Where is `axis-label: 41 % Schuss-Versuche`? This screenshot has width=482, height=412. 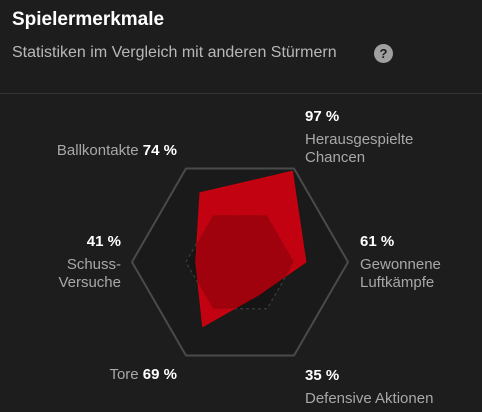
axis-label: 41 % Schuss-Versuche is located at coordinates (83, 262).